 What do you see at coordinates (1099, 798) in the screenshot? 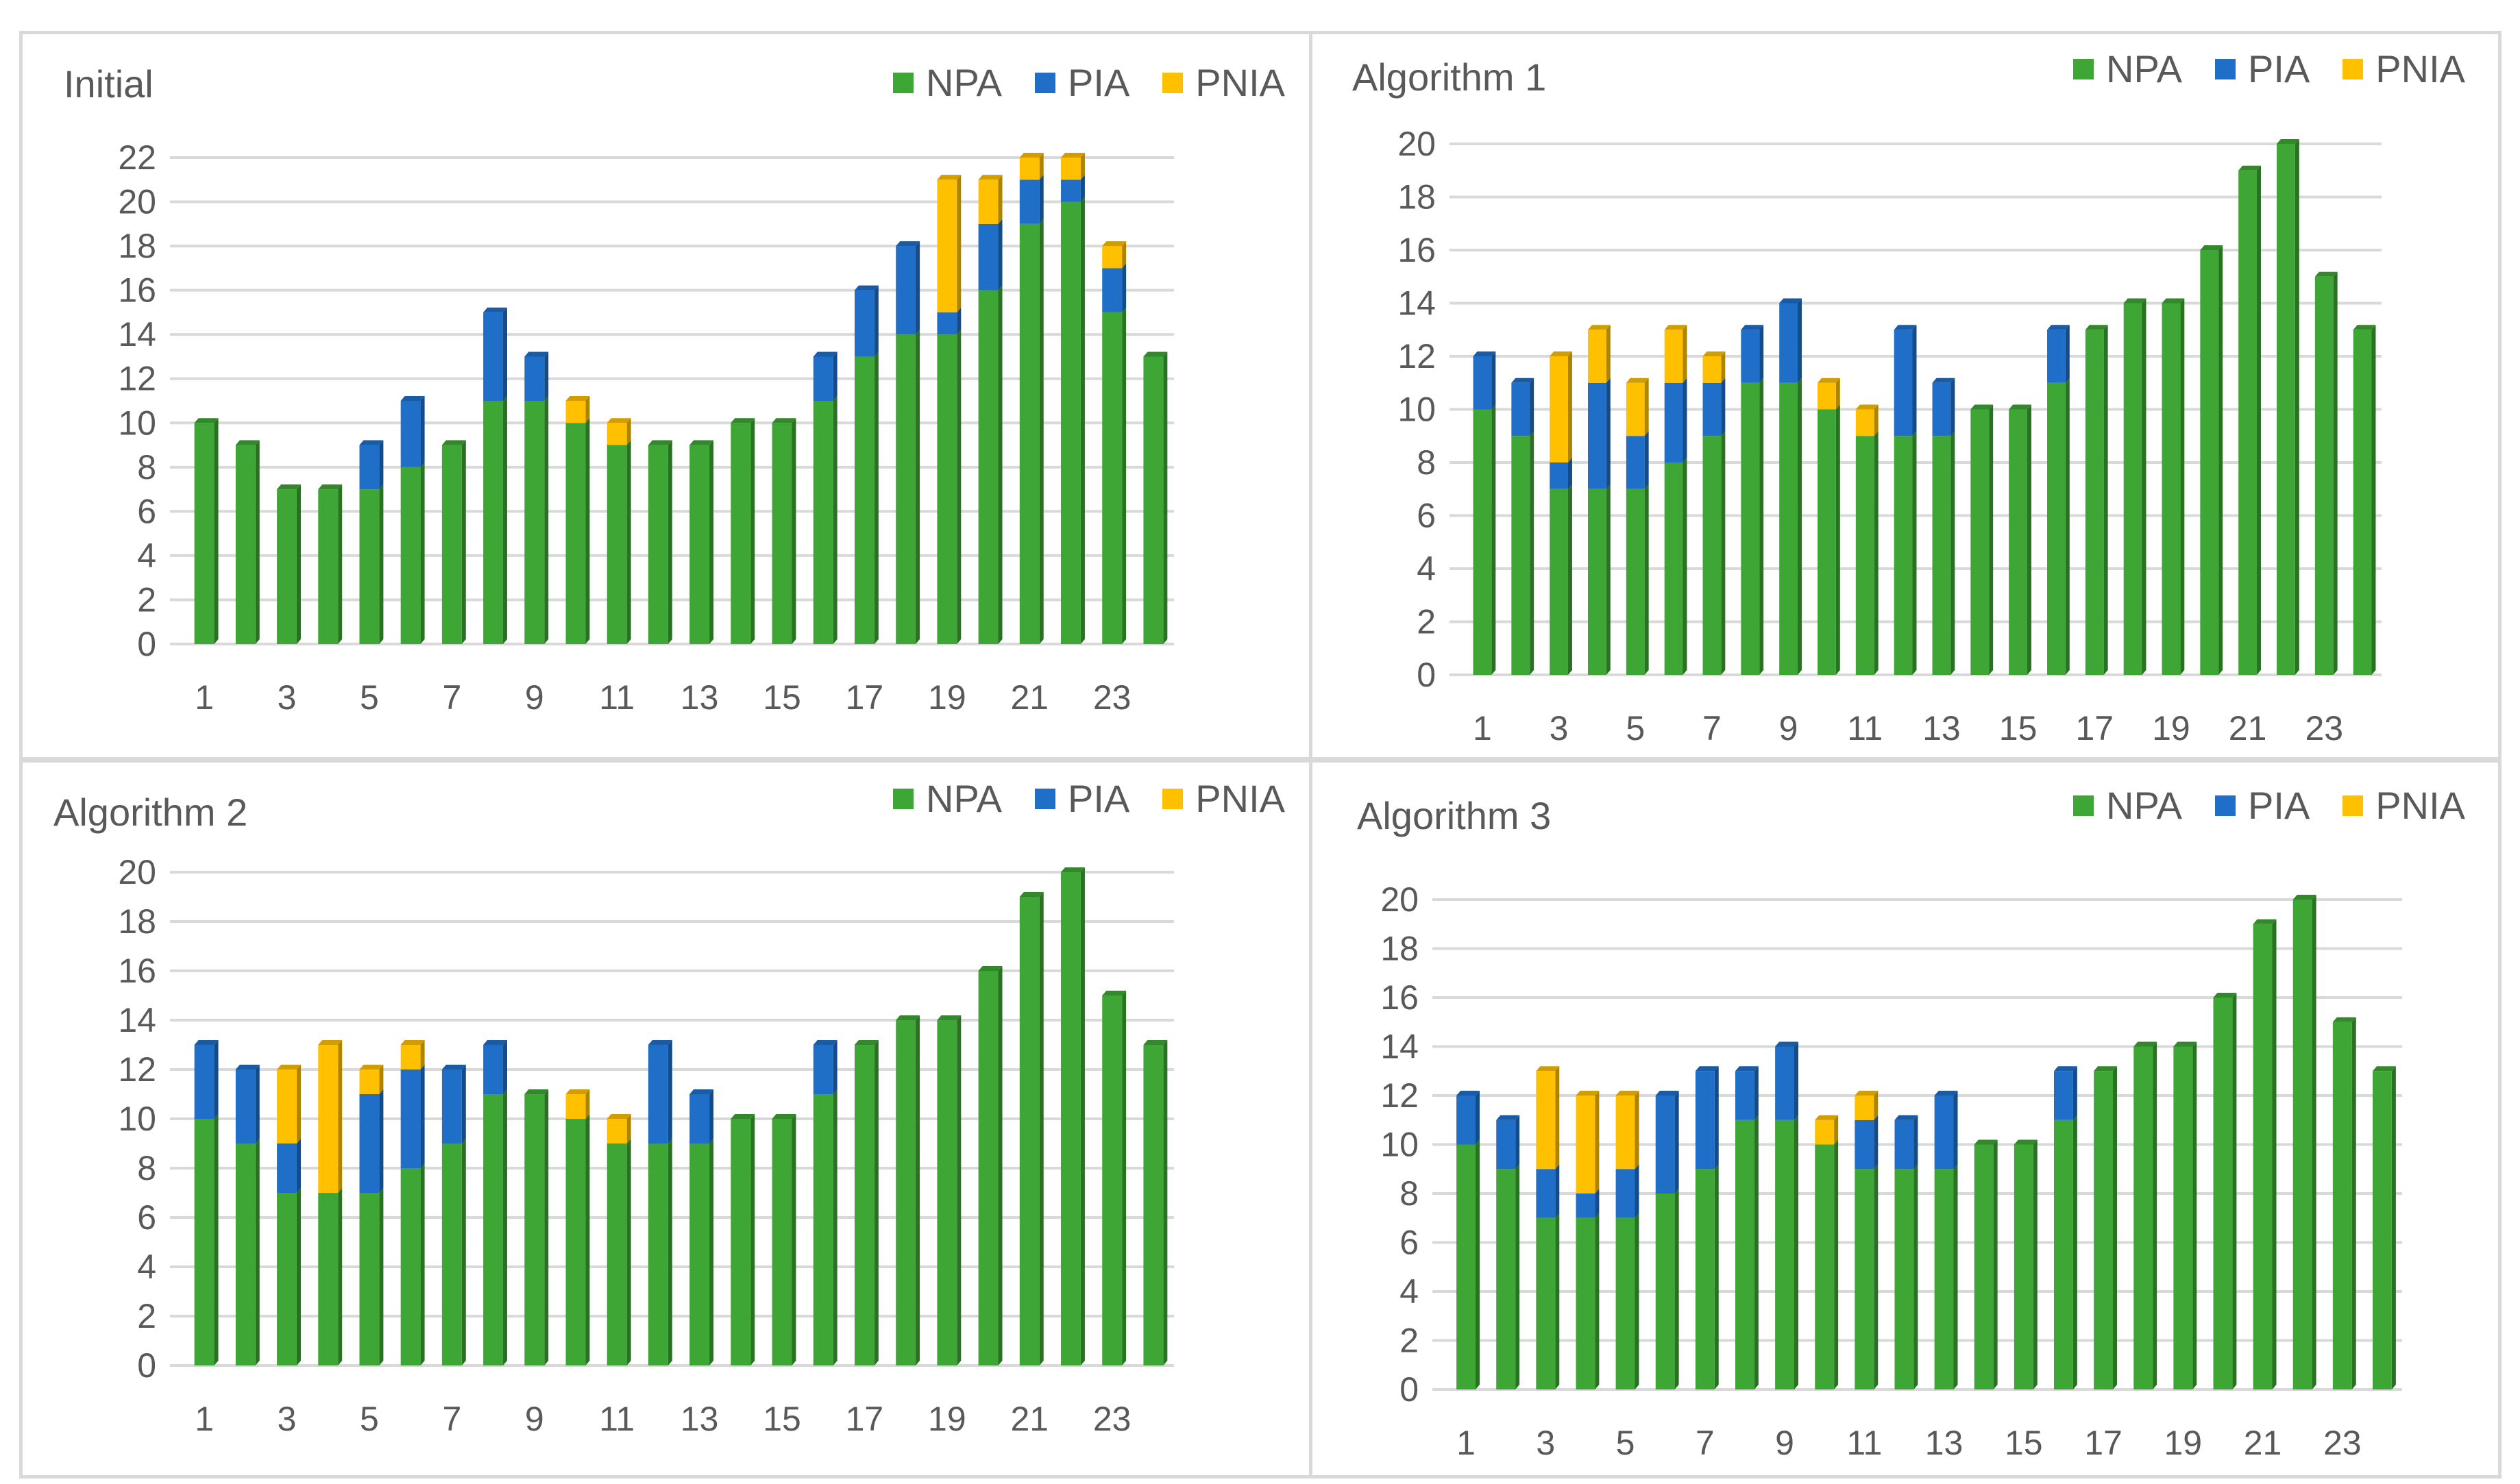
I see `legend-label-pia: PIA` at bounding box center [1099, 798].